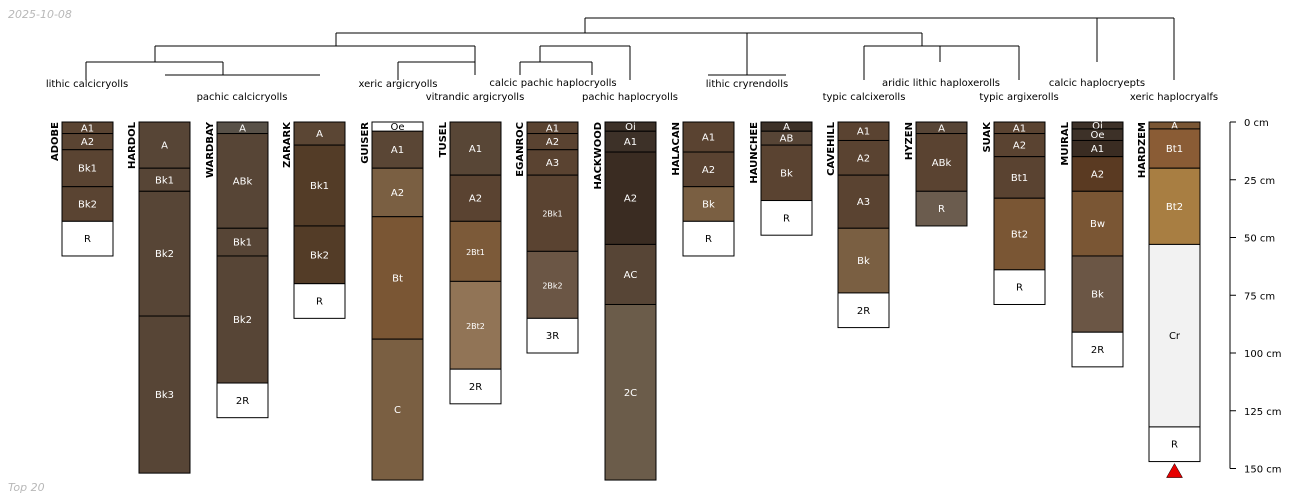  I want to click on horizon-label: Bk1, so click(319, 186).